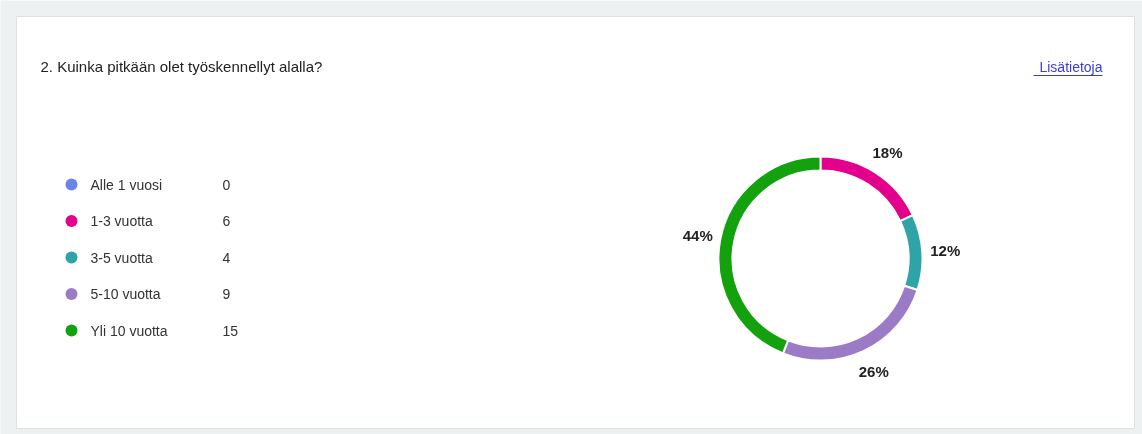  What do you see at coordinates (129, 330) in the screenshot?
I see `legend-label: Yli 10 vuotta` at bounding box center [129, 330].